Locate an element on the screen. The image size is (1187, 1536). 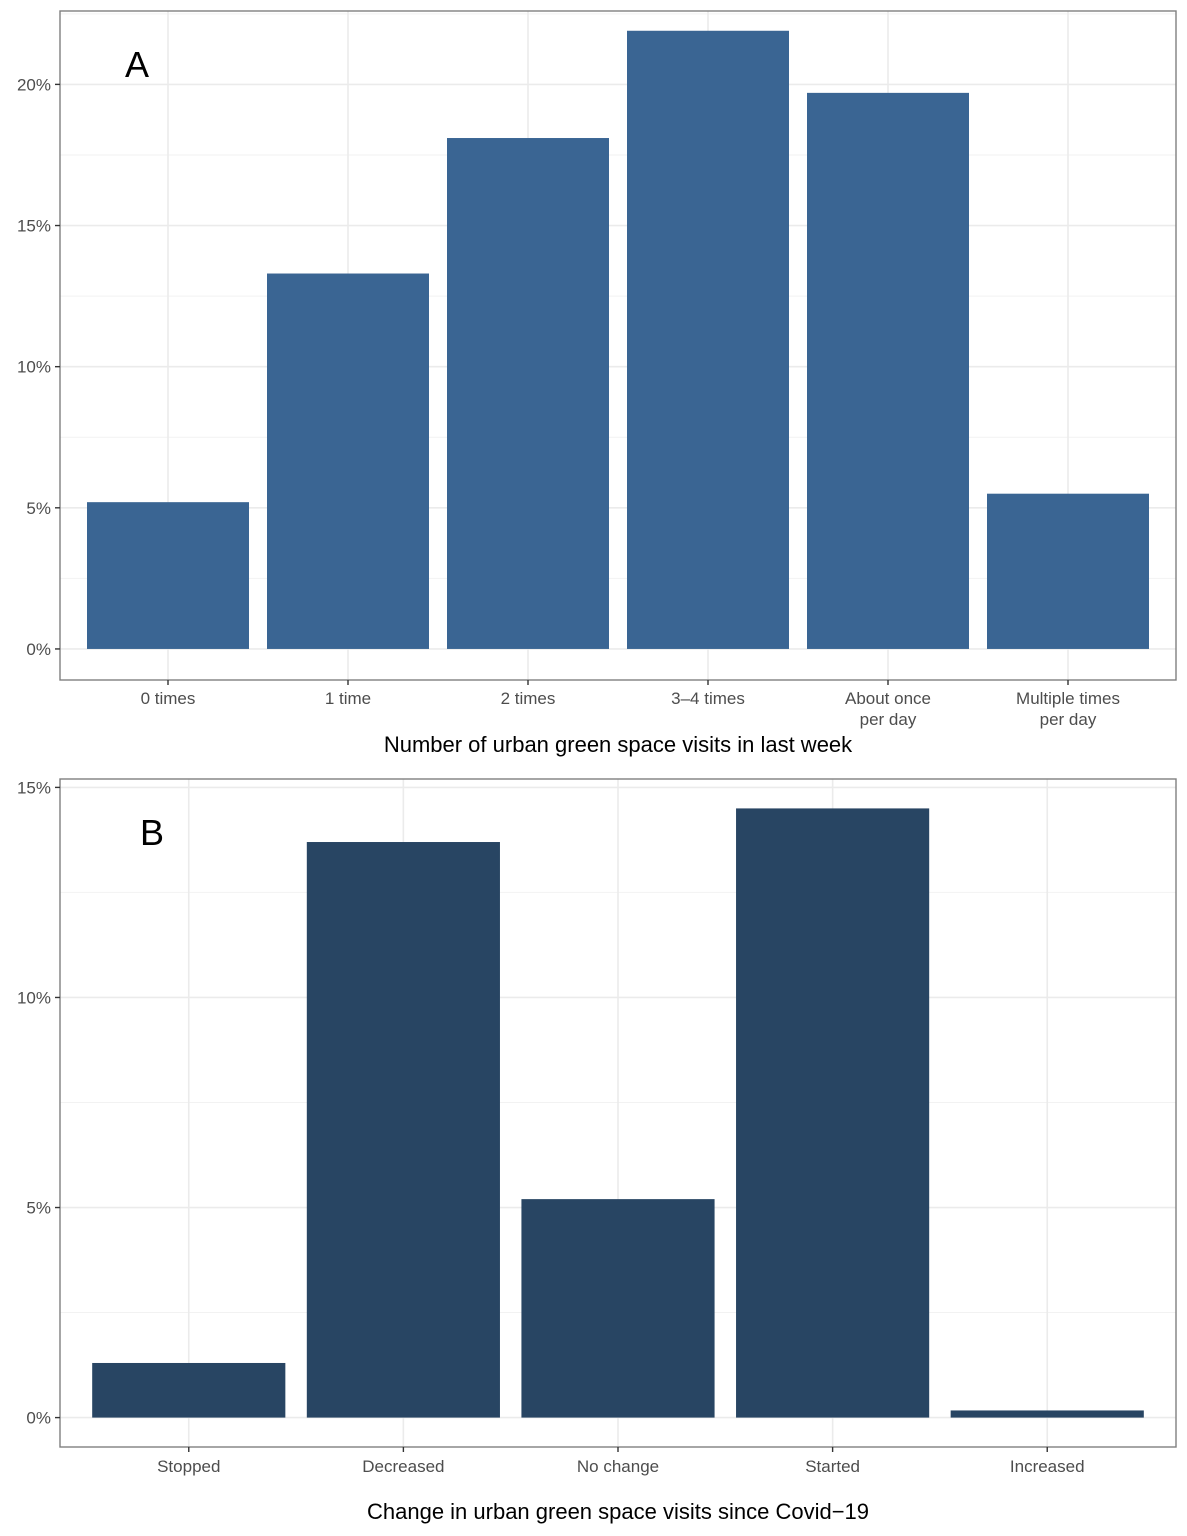
x-tick-label-5: Multiple times per day is located at coordinates (1068, 709).